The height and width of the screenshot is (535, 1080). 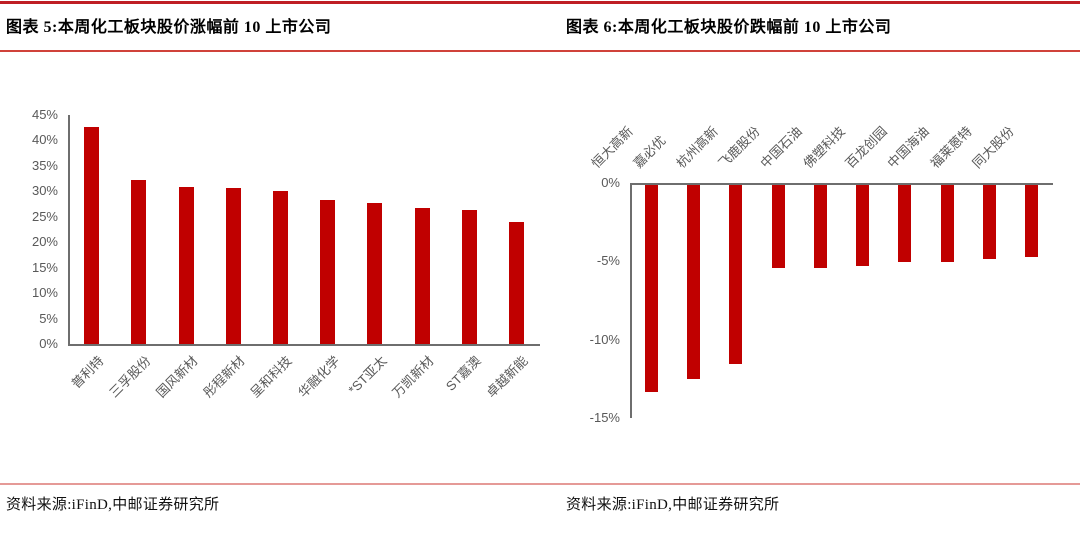 I want to click on y-tick-label: 5%, so click(x=48, y=318).